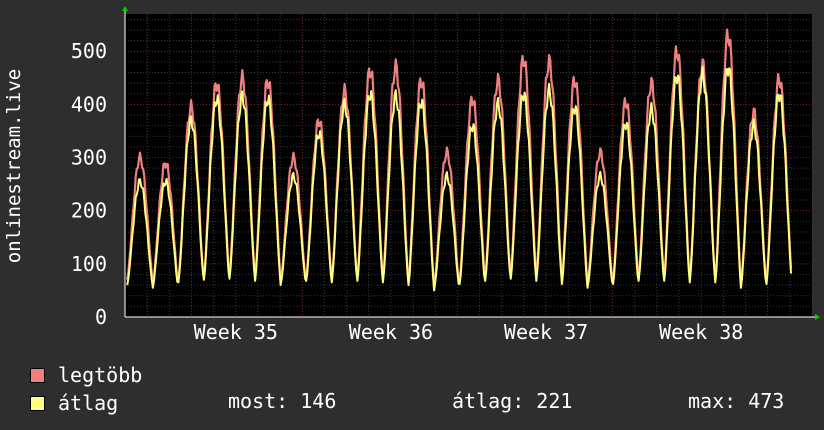  What do you see at coordinates (37, 375) in the screenshot?
I see `legend-swatch-max` at bounding box center [37, 375].